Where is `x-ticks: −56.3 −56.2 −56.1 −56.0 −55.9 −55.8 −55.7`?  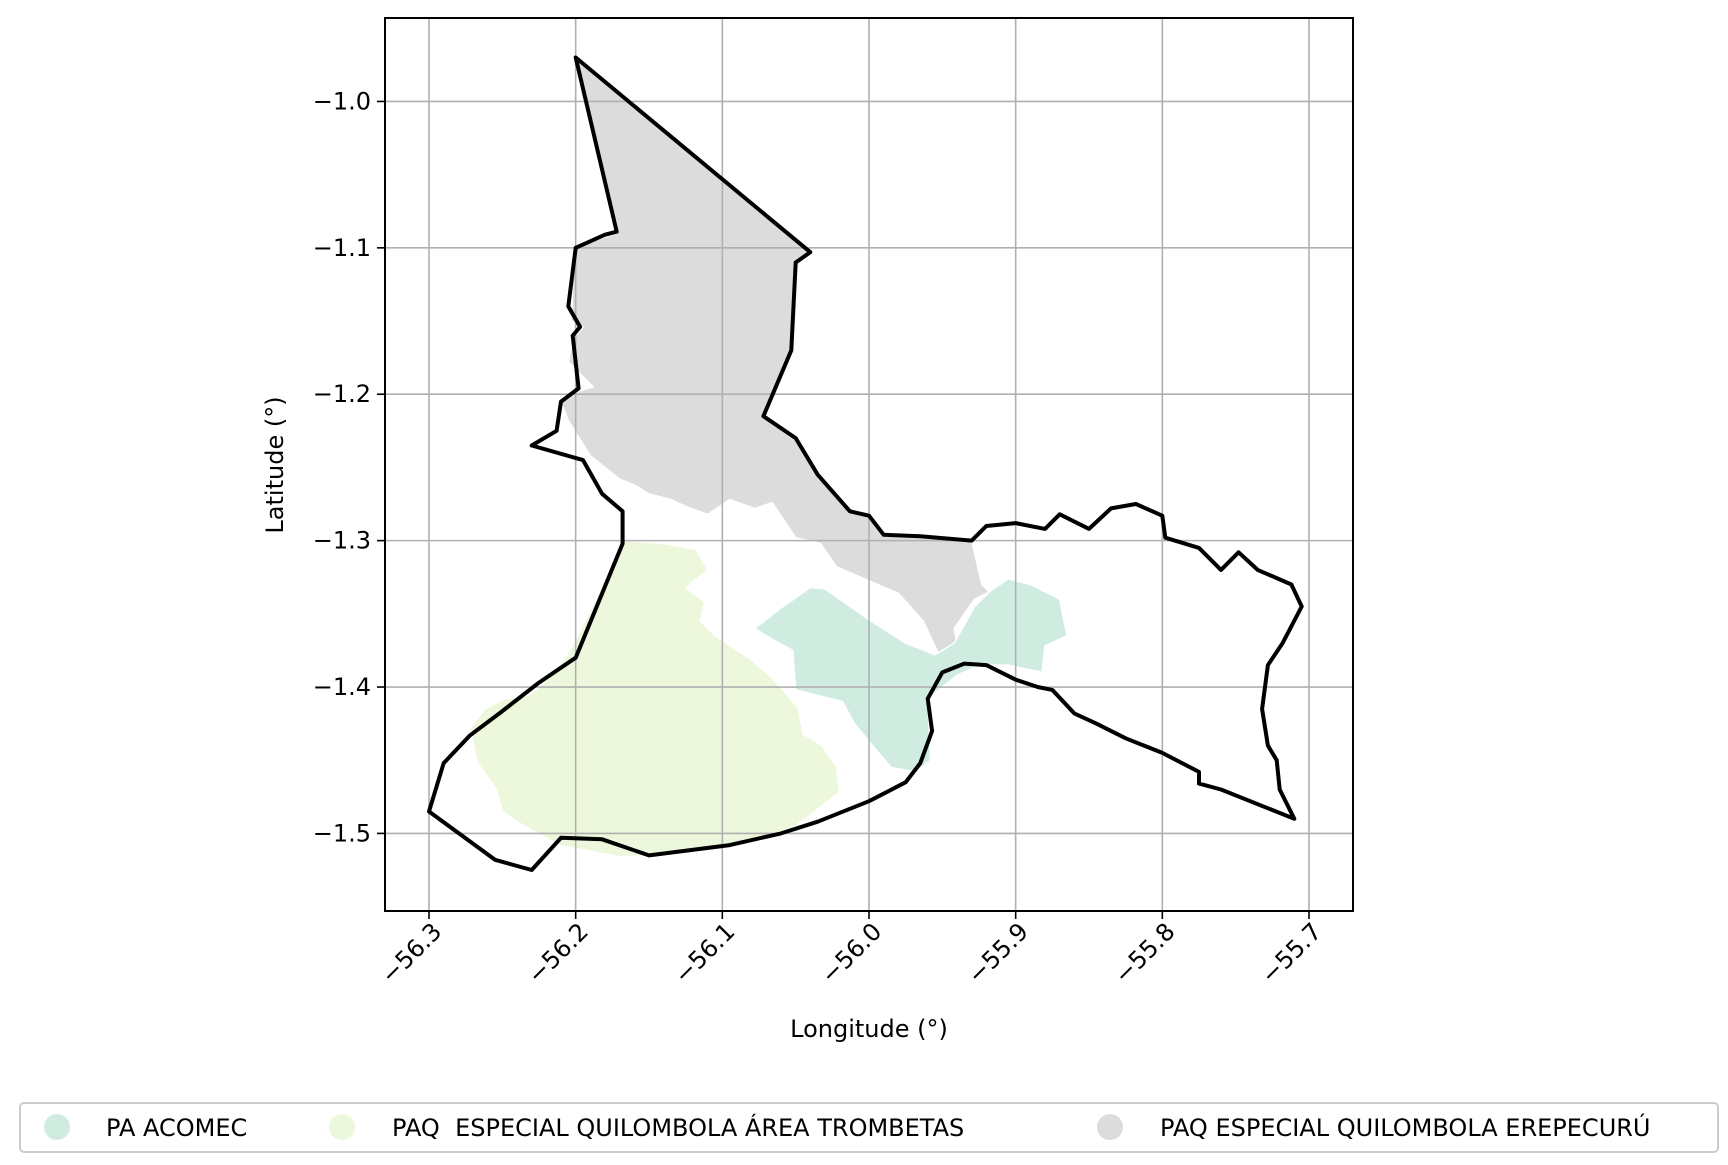
x-ticks: −56.3 −56.2 −56.1 −56.0 −55.9 −55.8 −55.7 is located at coordinates (851, 950).